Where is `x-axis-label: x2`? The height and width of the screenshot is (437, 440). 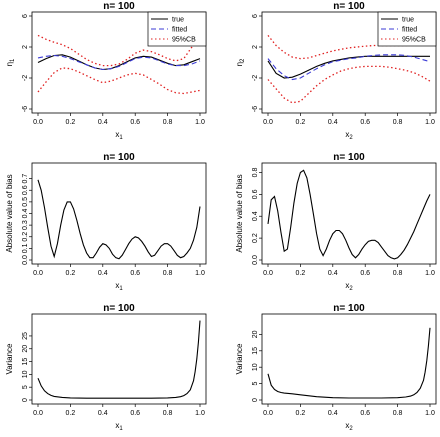
x-axis-label: x2 is located at coordinates (349, 135).